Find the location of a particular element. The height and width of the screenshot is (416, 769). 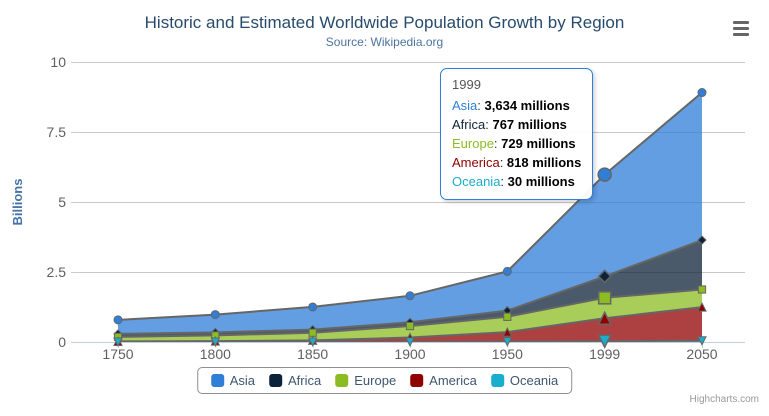

y-axis-label-5: 5 is located at coordinates (62, 202).